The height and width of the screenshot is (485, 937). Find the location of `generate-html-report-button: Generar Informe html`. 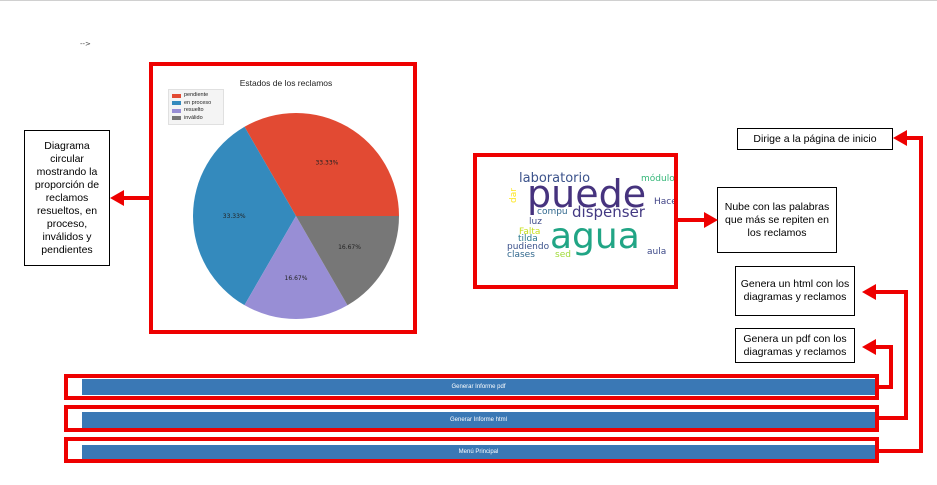

generate-html-report-button: Generar Informe html is located at coordinates (478, 420).